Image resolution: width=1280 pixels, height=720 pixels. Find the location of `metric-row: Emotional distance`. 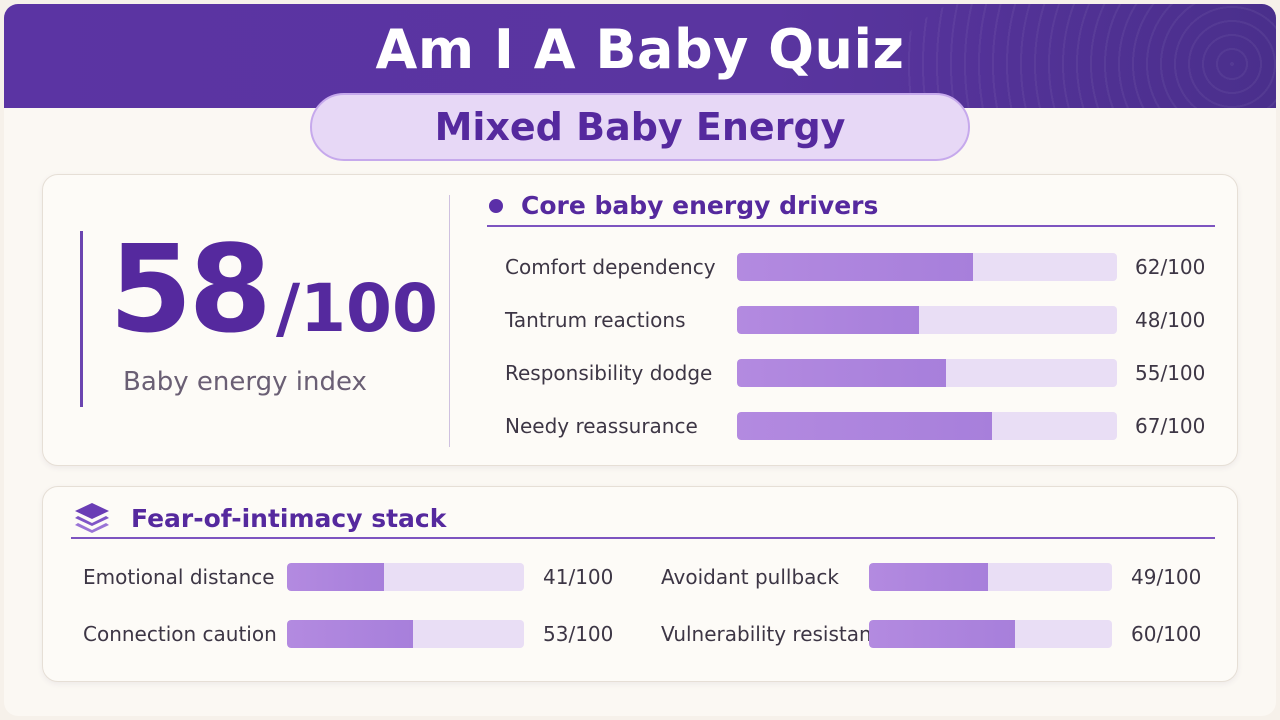

metric-row: Emotional distance is located at coordinates (179, 577).